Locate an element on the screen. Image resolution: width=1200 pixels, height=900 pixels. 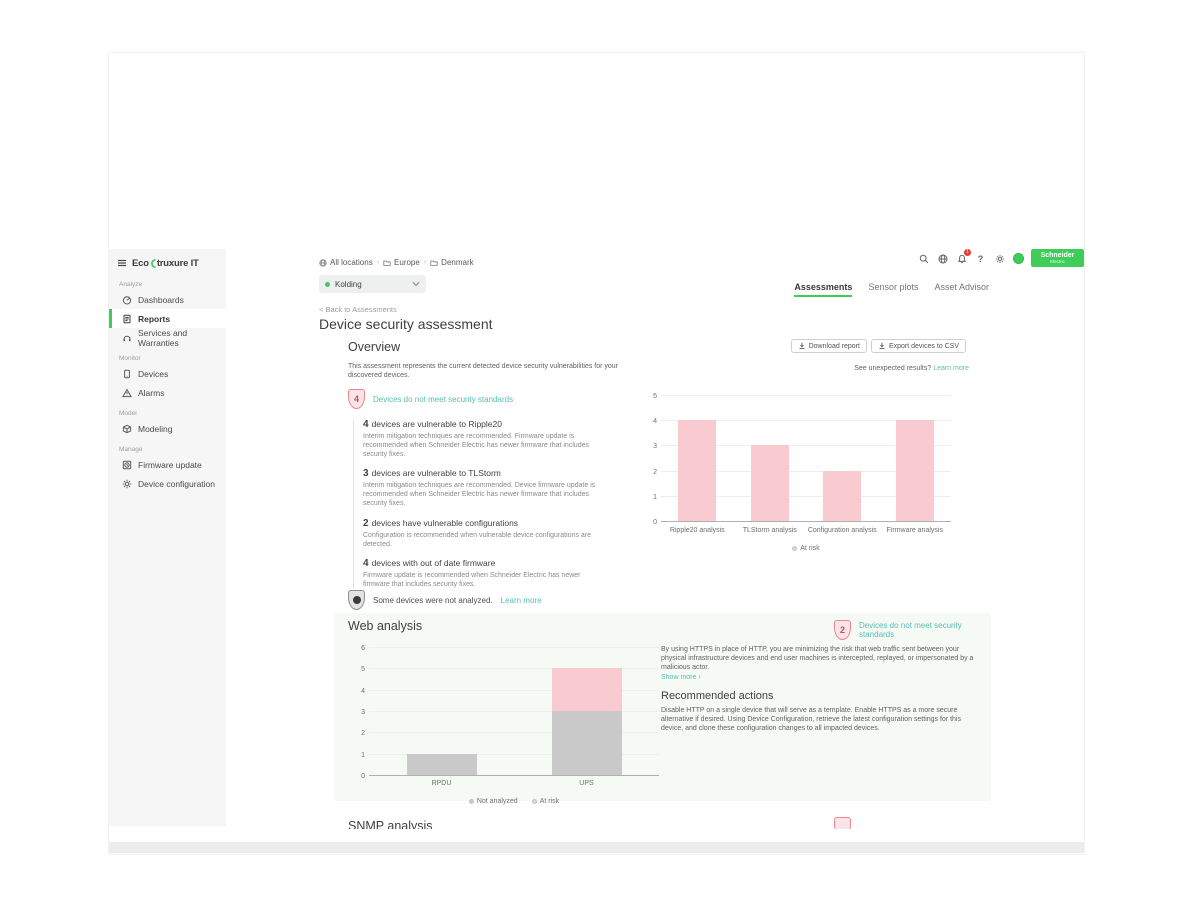
search-icon is located at coordinates (923, 258).